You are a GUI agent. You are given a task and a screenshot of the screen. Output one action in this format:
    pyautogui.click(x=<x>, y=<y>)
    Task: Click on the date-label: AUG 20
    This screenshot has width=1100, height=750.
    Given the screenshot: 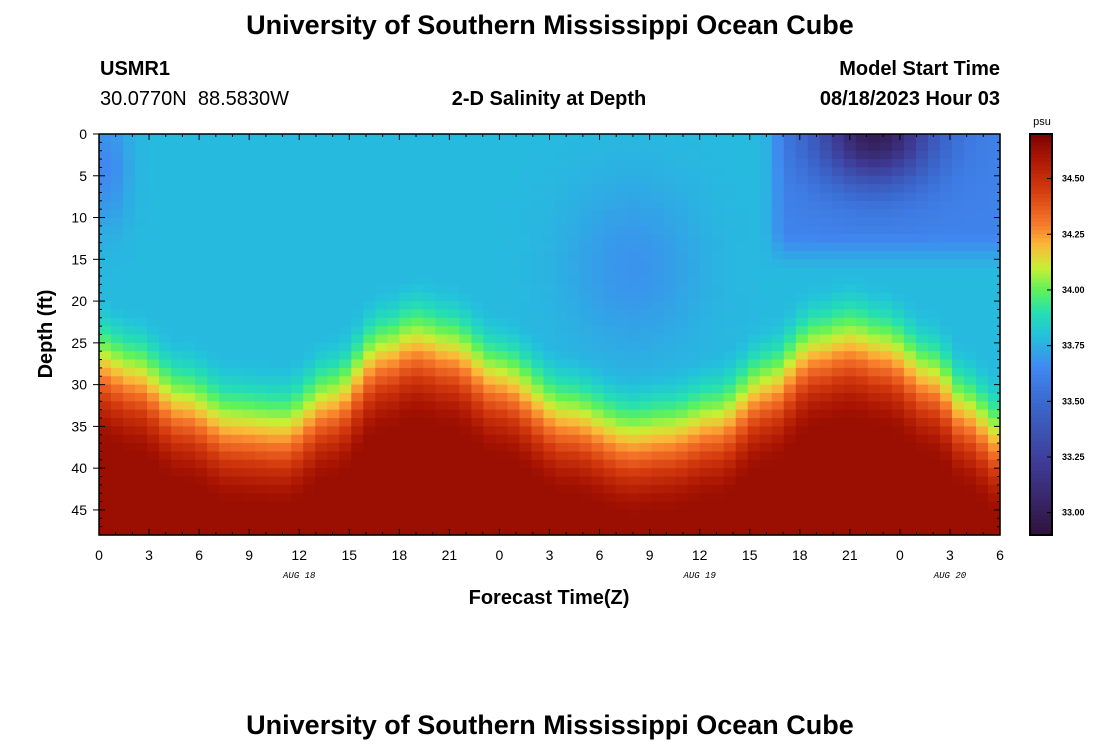 What is the action you would take?
    pyautogui.click(x=950, y=576)
    